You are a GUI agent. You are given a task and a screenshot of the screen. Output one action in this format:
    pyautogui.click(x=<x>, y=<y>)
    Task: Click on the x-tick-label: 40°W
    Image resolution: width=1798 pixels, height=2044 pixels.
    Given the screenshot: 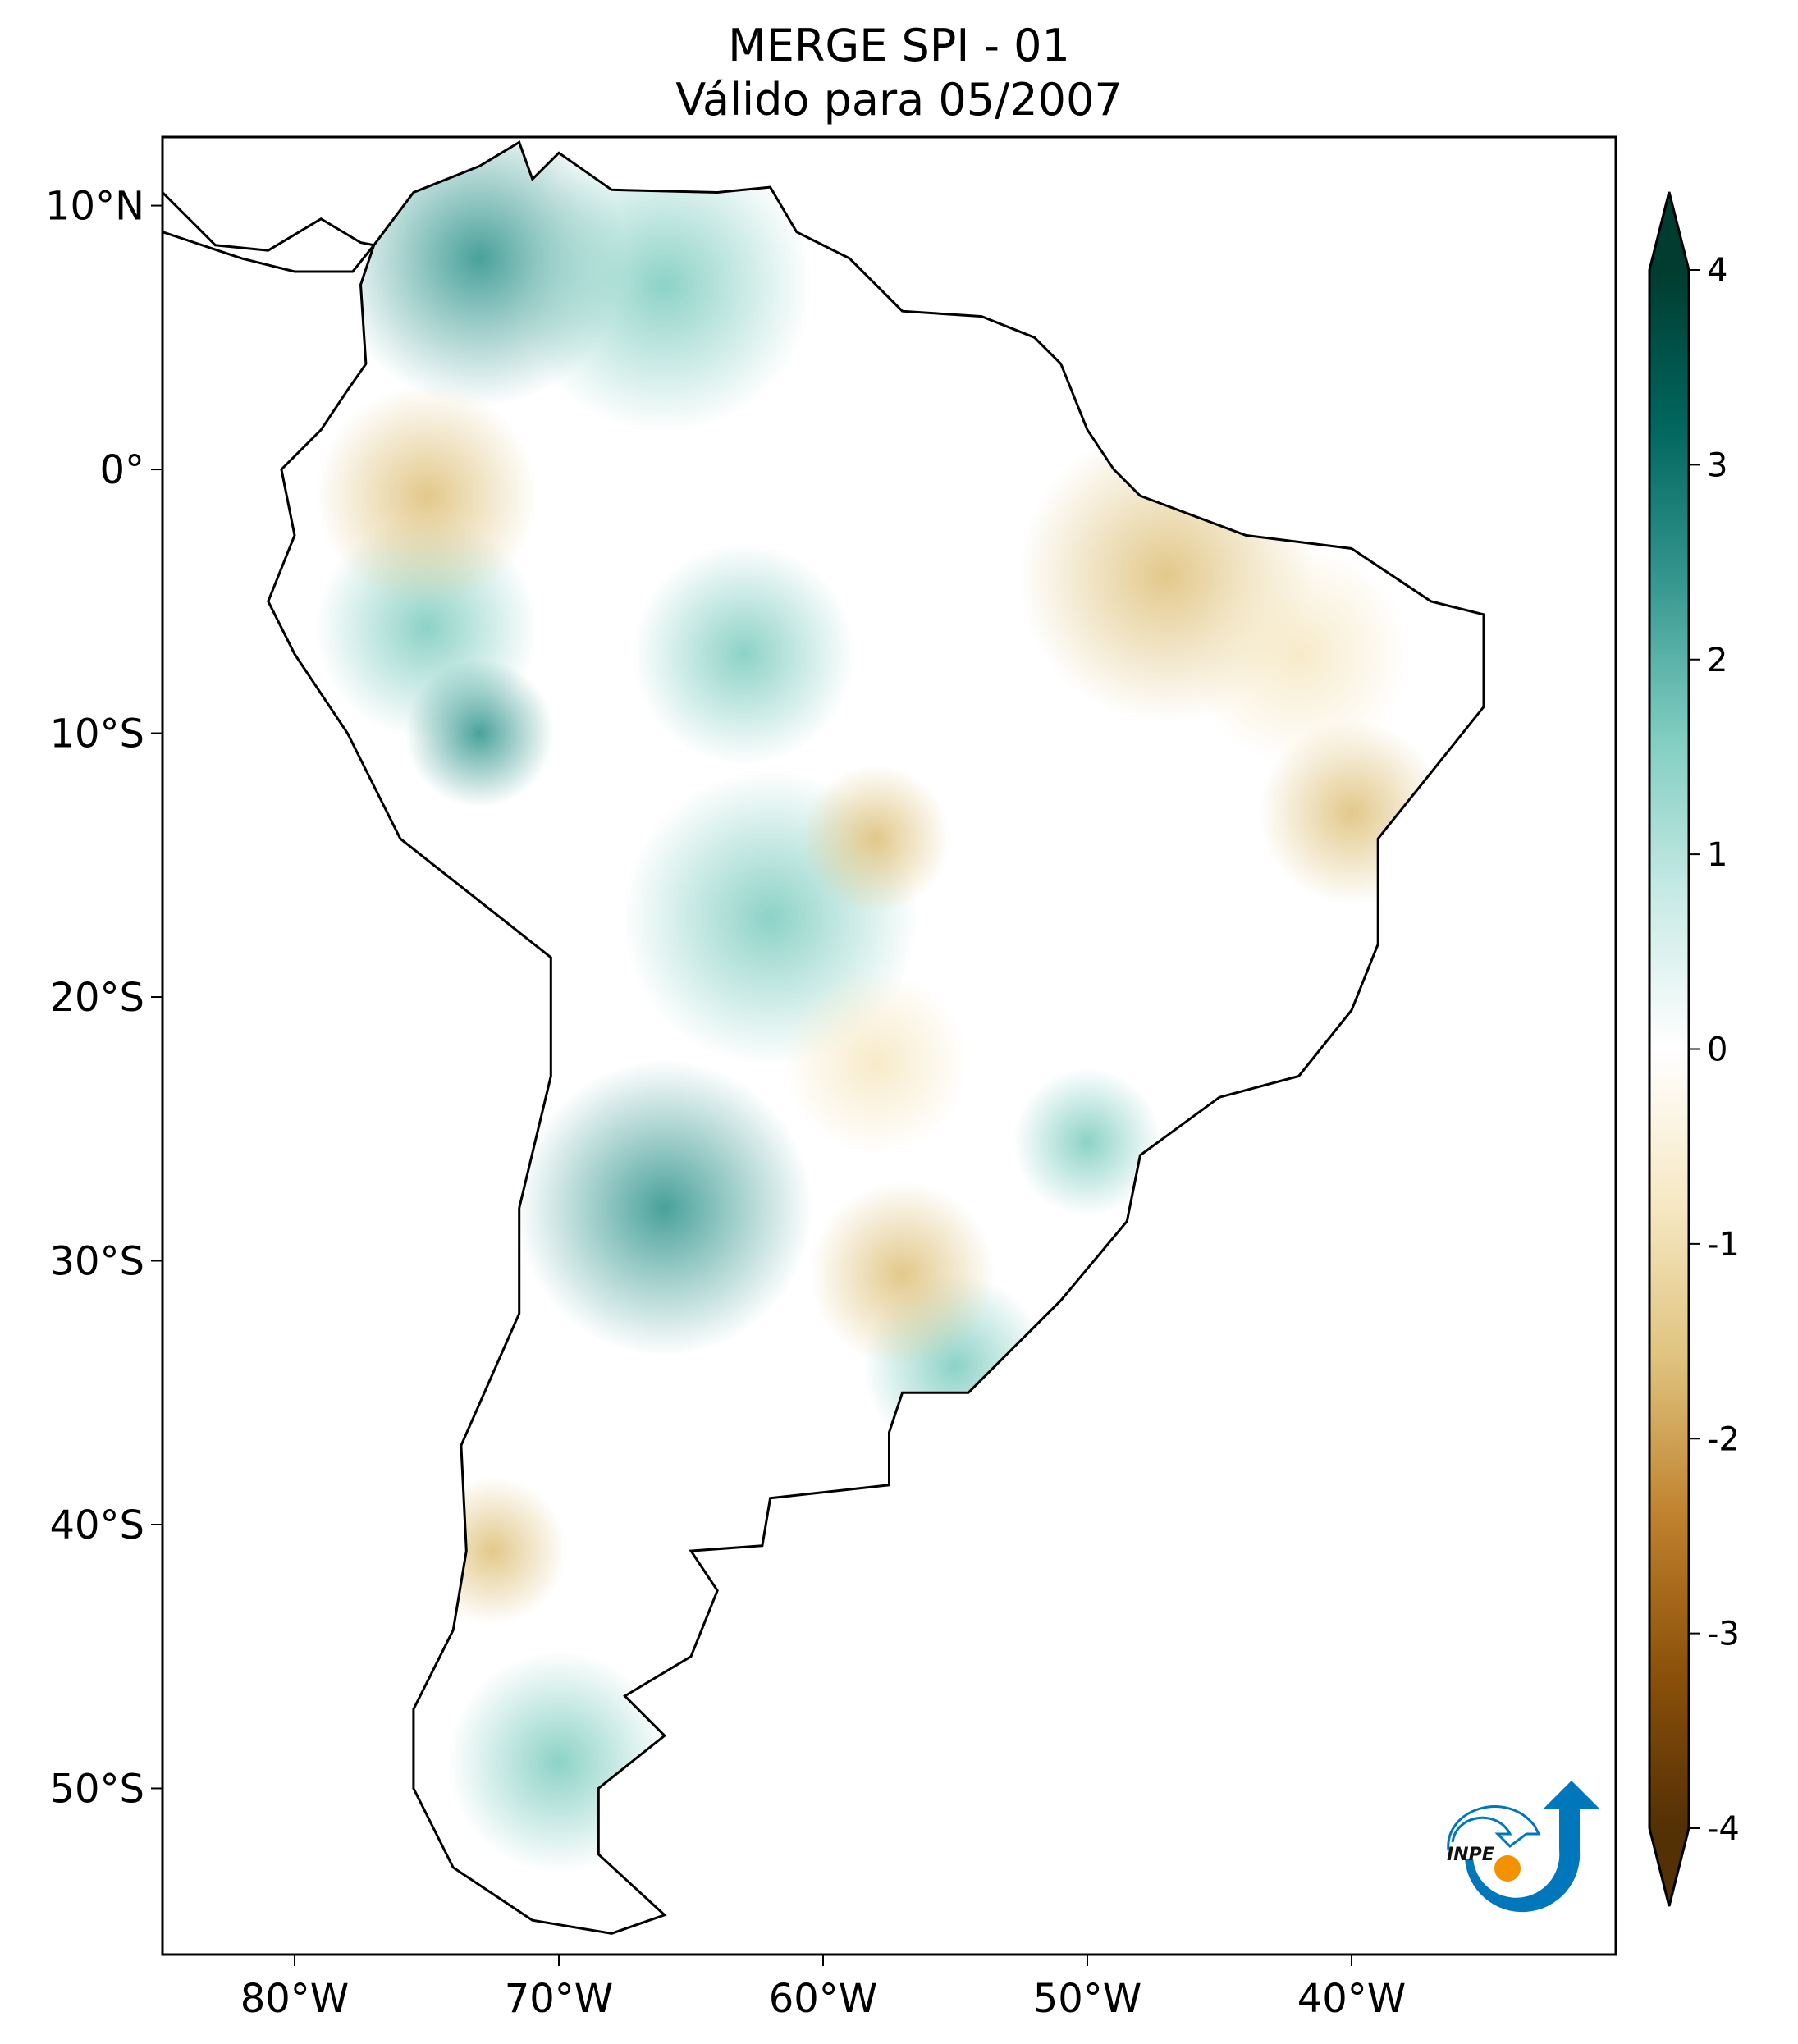 What is the action you would take?
    pyautogui.click(x=1352, y=1999)
    